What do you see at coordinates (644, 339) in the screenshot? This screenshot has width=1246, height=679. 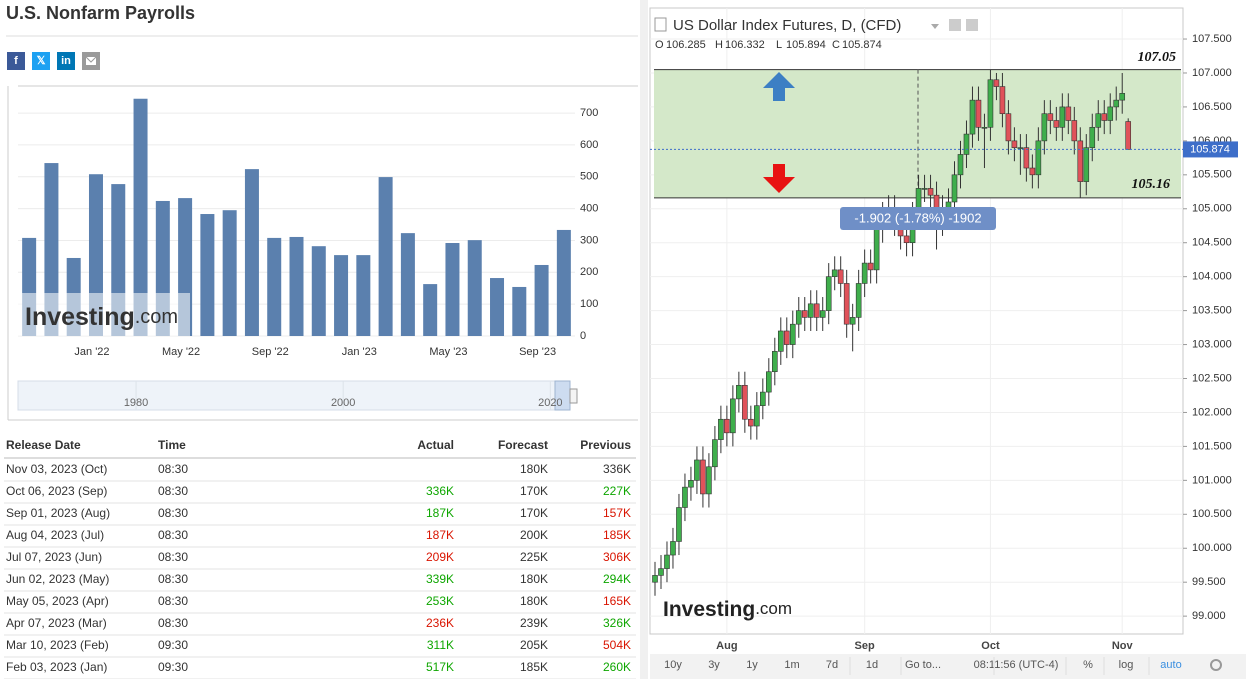 I see `panel-separator` at bounding box center [644, 339].